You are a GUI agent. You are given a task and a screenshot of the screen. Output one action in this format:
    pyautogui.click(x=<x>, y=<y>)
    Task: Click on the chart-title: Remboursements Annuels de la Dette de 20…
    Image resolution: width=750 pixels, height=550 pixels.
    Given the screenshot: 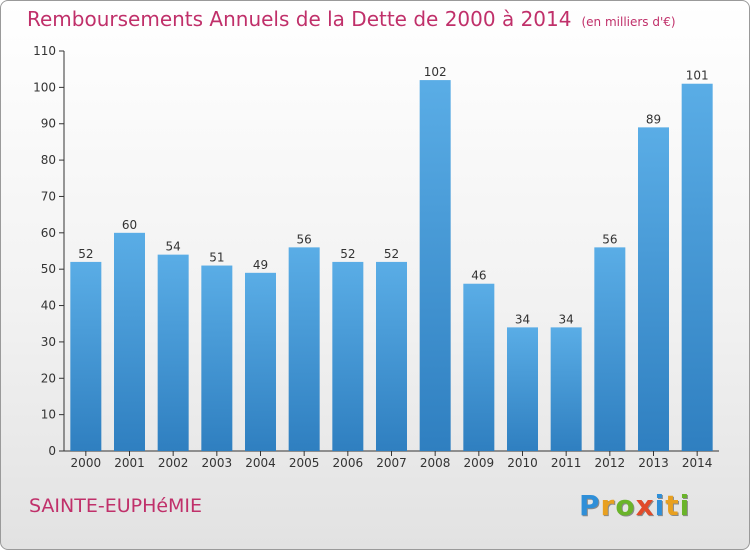 What is the action you would take?
    pyautogui.click(x=351, y=19)
    